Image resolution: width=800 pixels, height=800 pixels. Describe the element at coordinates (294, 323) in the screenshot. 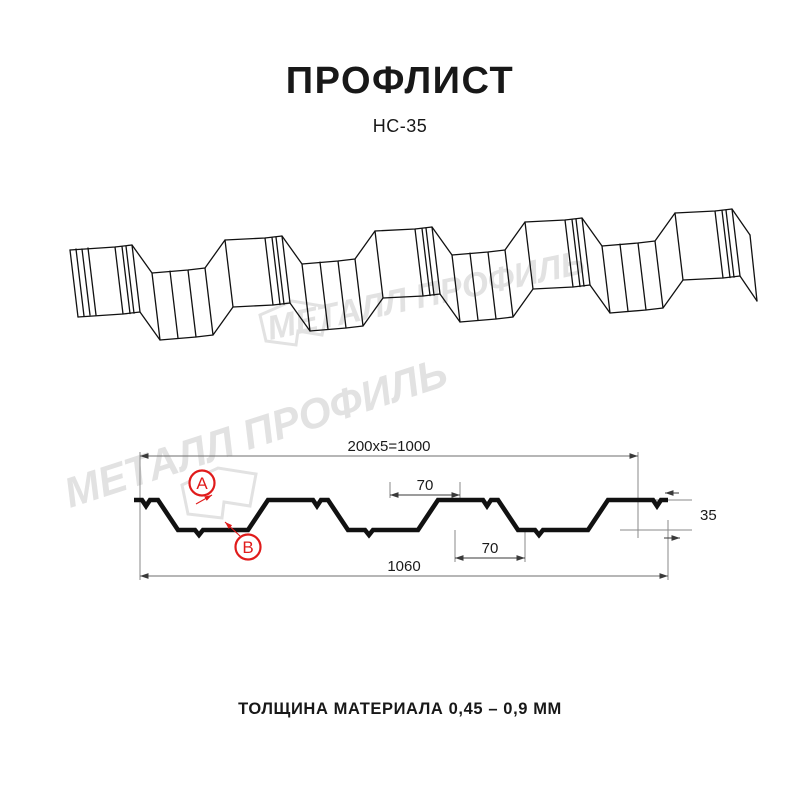

I see `watermark-logo-icon` at that location.